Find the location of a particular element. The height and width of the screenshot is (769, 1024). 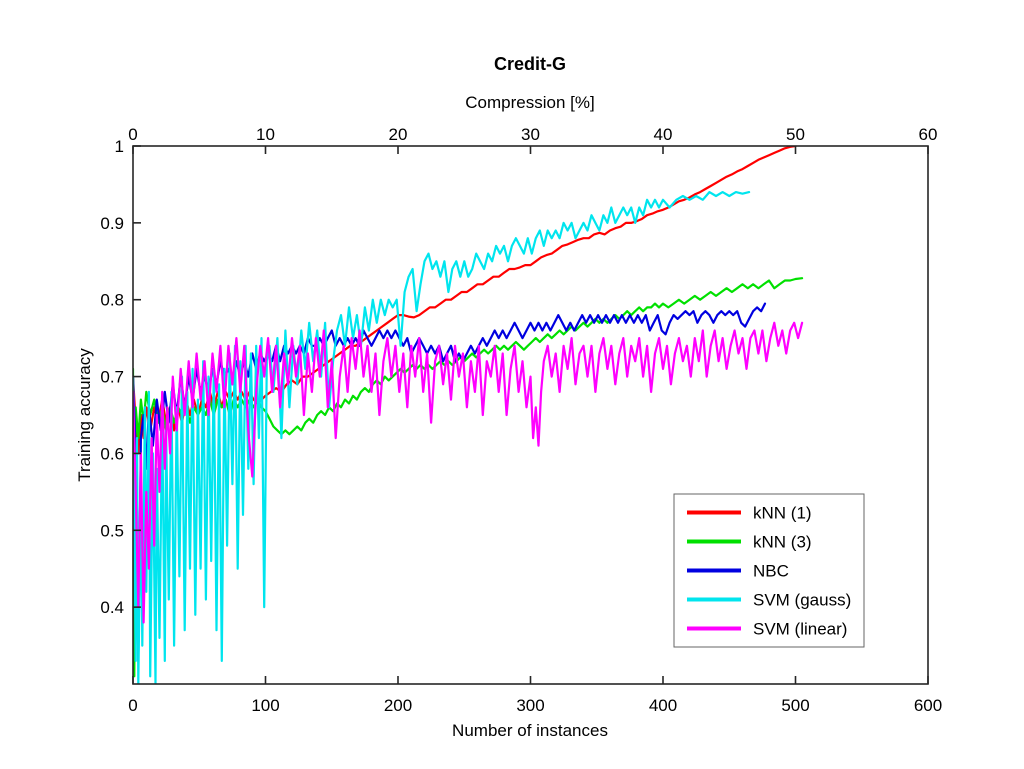

top-x-tick-label: 20 is located at coordinates (398, 134).